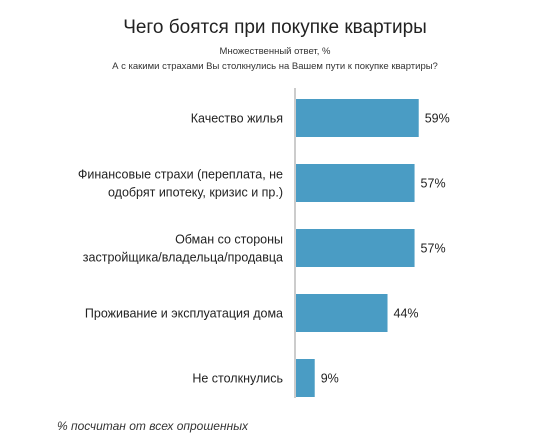 Image resolution: width=550 pixels, height=447 pixels. Describe the element at coordinates (183, 258) in the screenshot. I see `category-label: застройщика/владельца/продавца` at that location.